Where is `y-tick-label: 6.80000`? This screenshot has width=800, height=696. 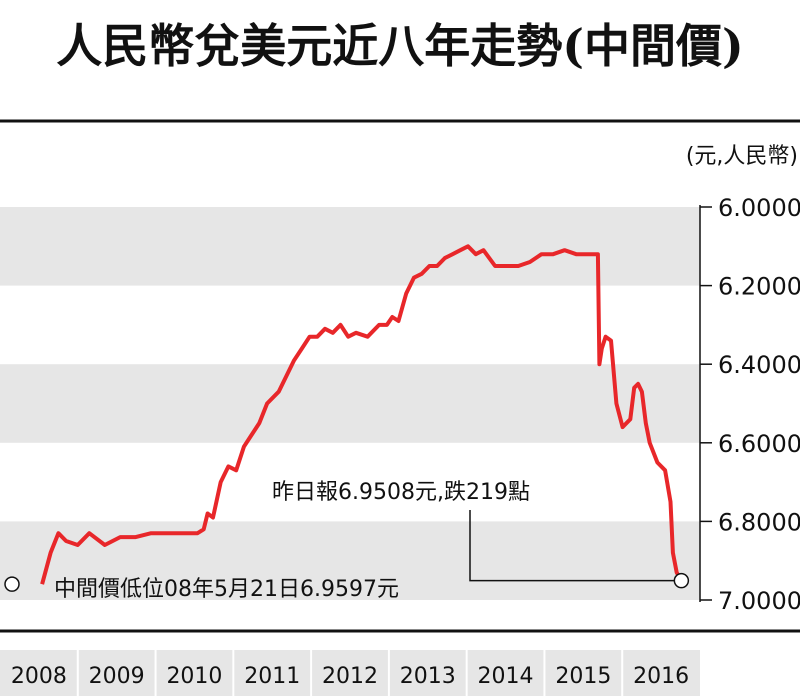
y-tick-label: 6.80000 is located at coordinates (759, 522).